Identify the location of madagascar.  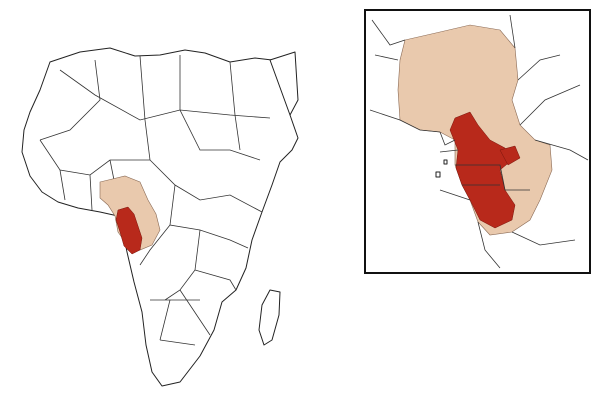
(269, 317).